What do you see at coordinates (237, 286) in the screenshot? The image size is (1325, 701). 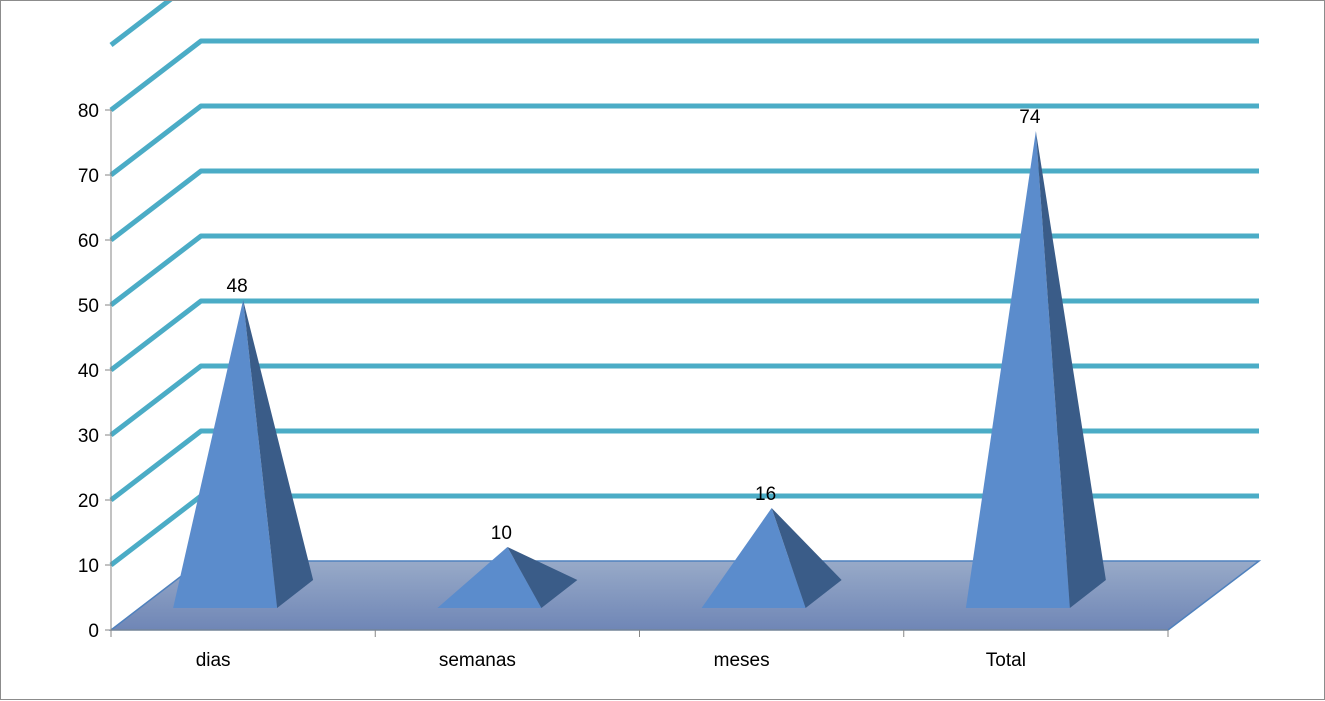 I see `data-label: 48` at bounding box center [237, 286].